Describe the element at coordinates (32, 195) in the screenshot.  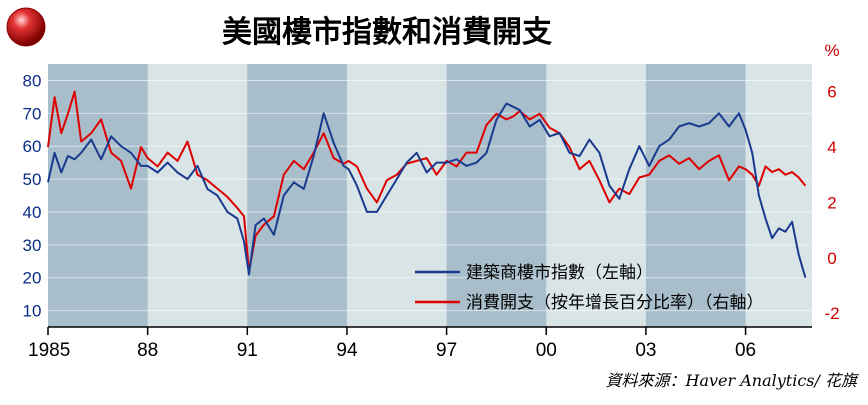
I see `left-axis: 80 70 60 50 40 30 20 10` at that location.